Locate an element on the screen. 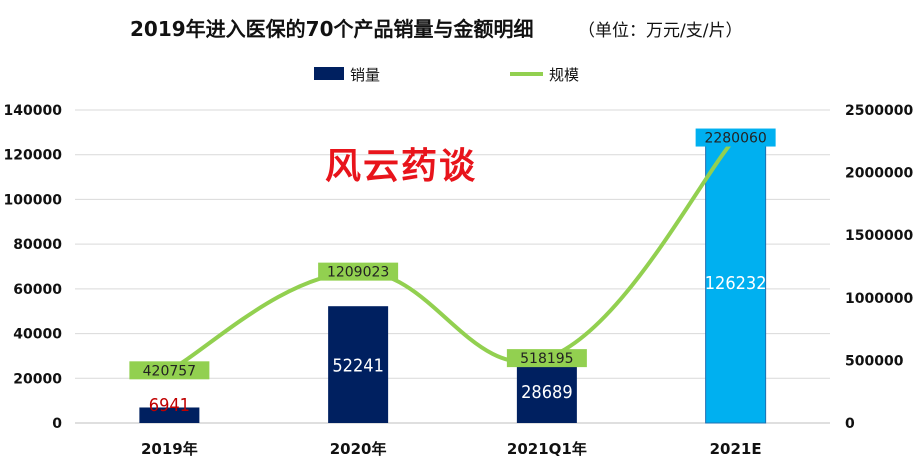 The height and width of the screenshot is (469, 918). x-tick-label: 2021Q1年 is located at coordinates (547, 449).